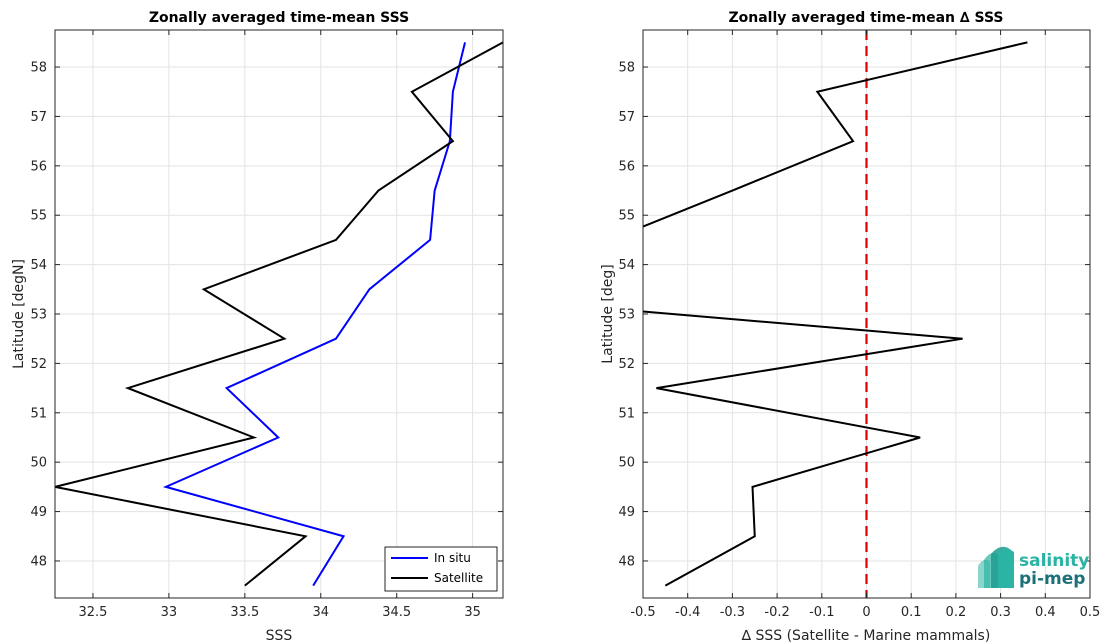 The width and height of the screenshot is (1106, 644). I want to click on sss-x-tick-label: 34, so click(320, 612).